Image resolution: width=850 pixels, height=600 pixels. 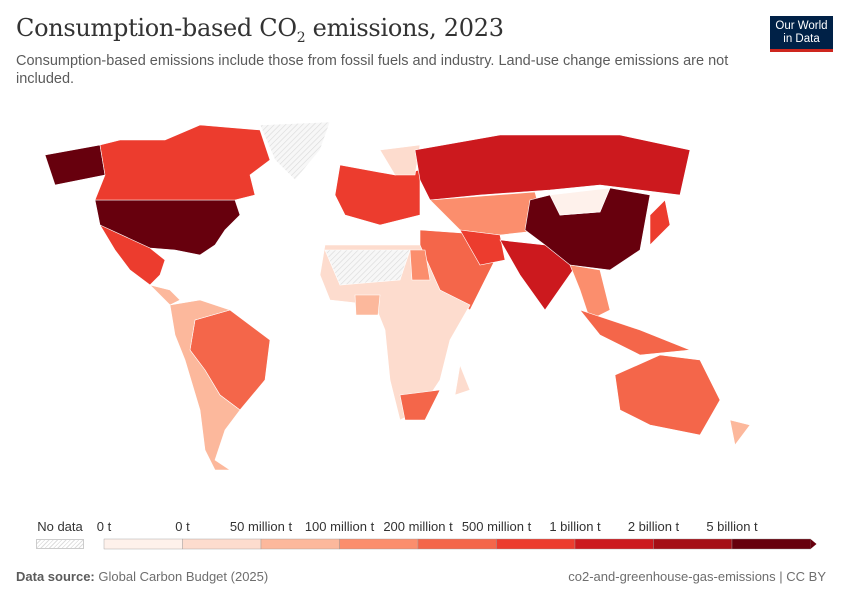 I want to click on country-mexico: Mexico, so click(x=132, y=255).